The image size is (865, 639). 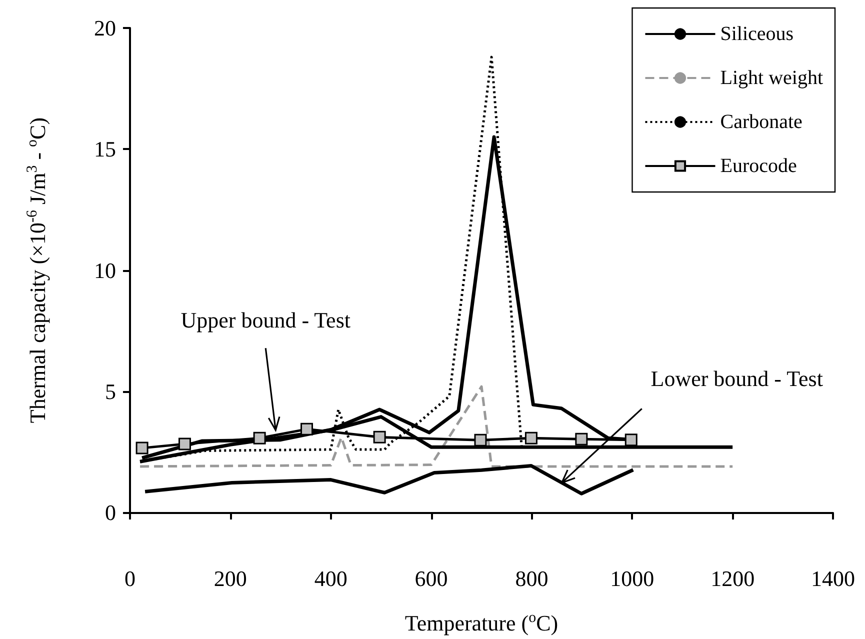 I want to click on x-tick-label: 400, so click(x=331, y=578).